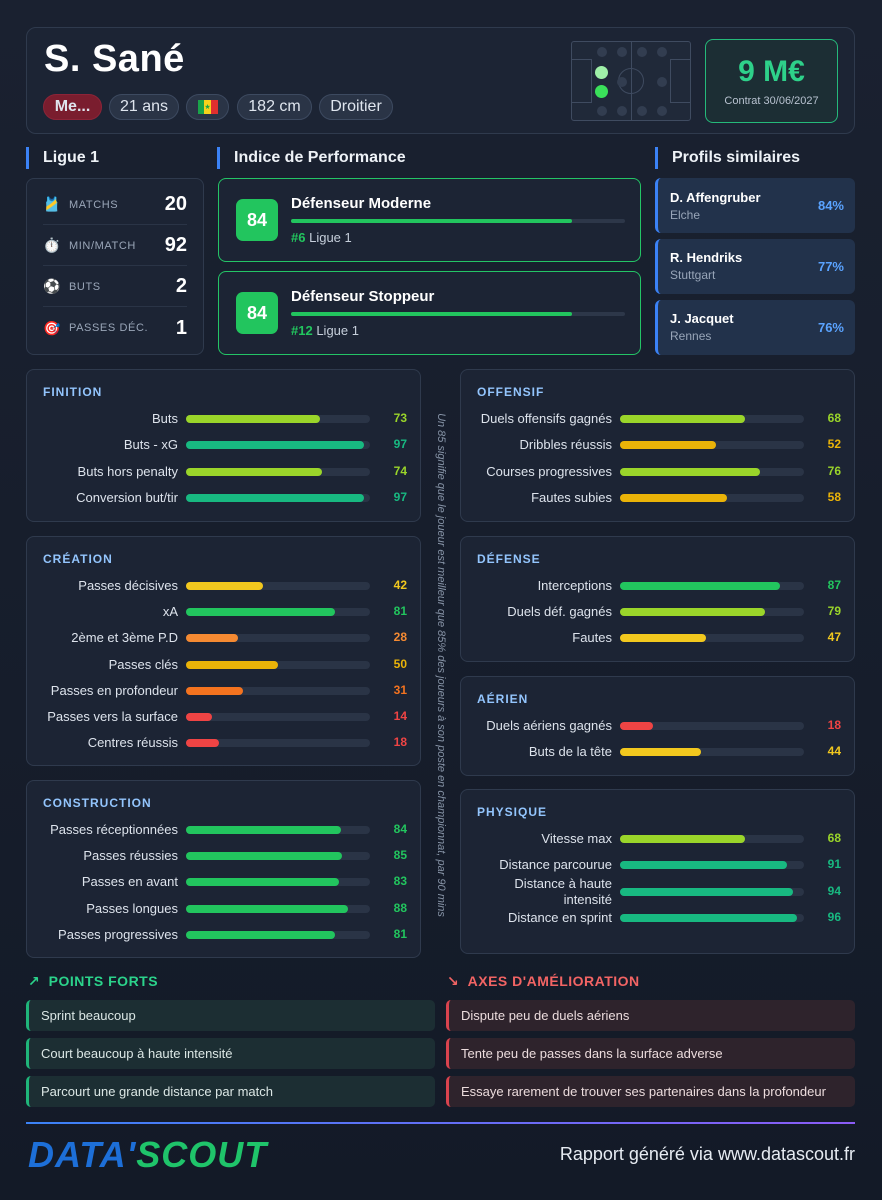  I want to click on height-badge: 182 cm, so click(274, 107).